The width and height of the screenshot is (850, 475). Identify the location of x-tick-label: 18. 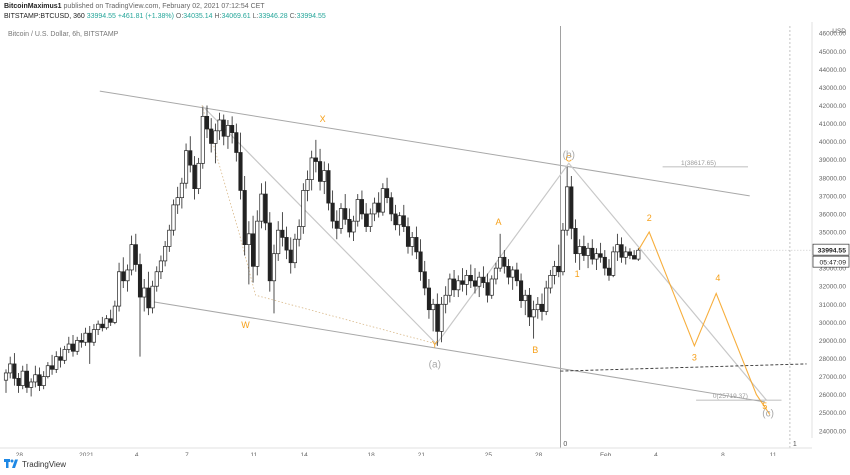
(372, 454).